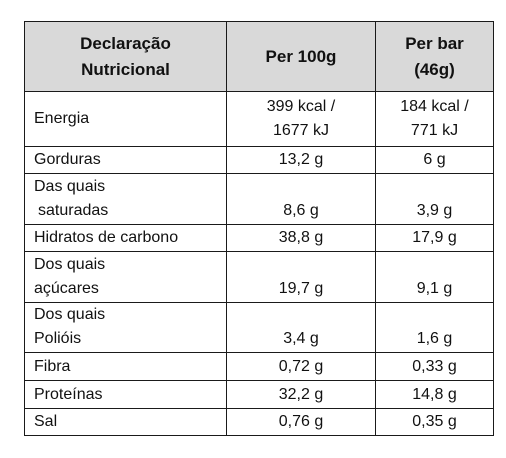  Describe the element at coordinates (301, 422) in the screenshot. I see `row-salt-per100: 0,76 g` at that location.